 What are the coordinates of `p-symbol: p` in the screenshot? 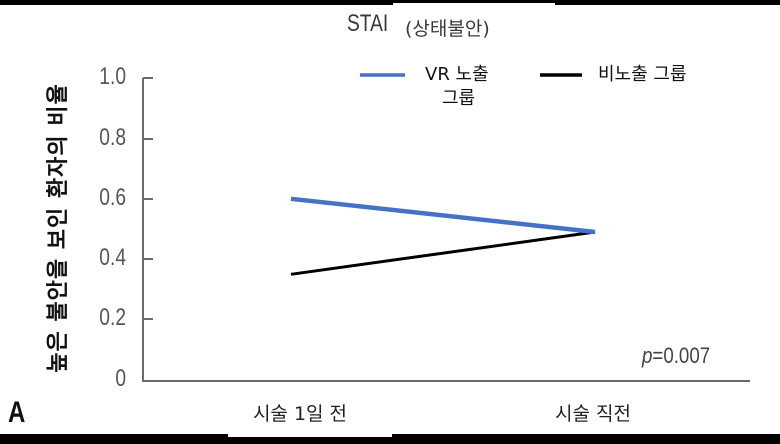 It's located at (647, 355).